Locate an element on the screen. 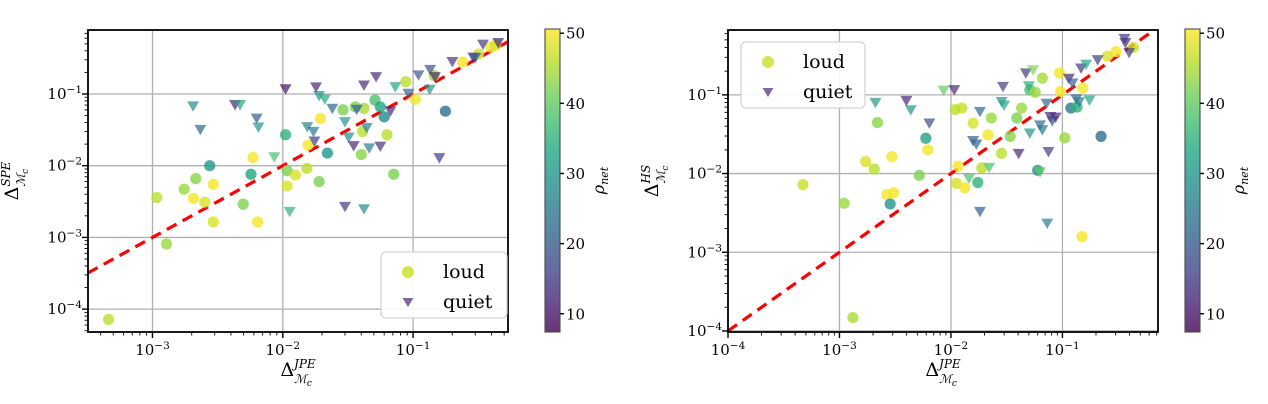 Image resolution: width=1268 pixels, height=404 pixels. colorbar-tick-label: 20 is located at coordinates (1215, 244).